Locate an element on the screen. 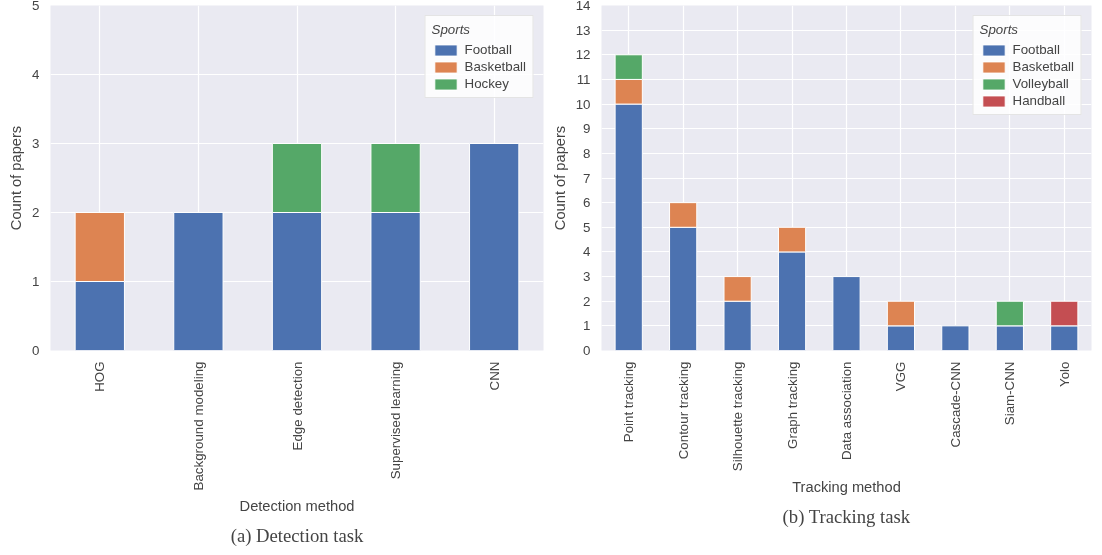 This screenshot has height=555, width=1102. legend-label: Volleyball is located at coordinates (1040, 83).